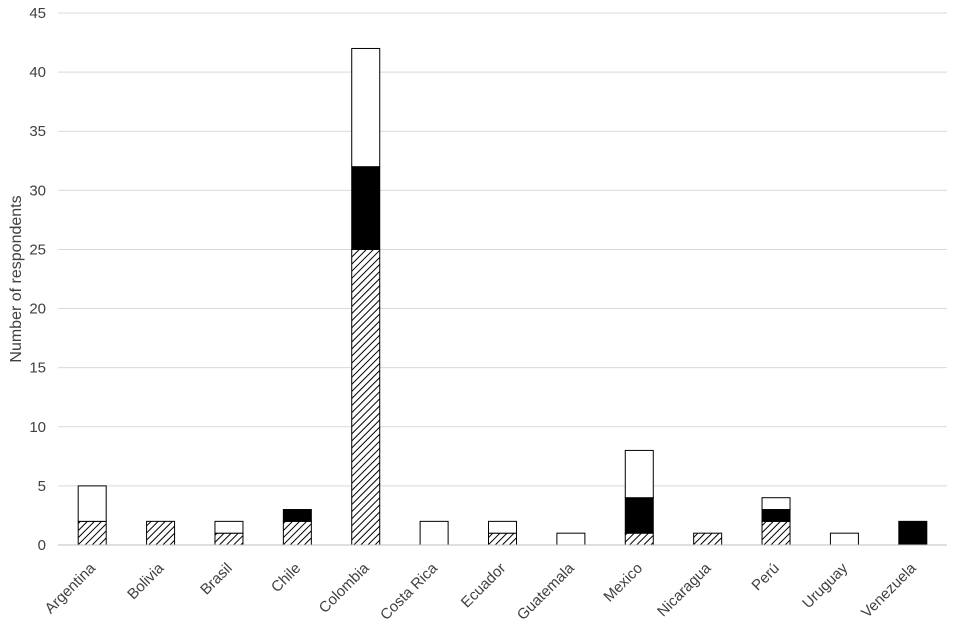 The image size is (957, 635). I want to click on bar-segment-solid-black-colombia, so click(366, 208).